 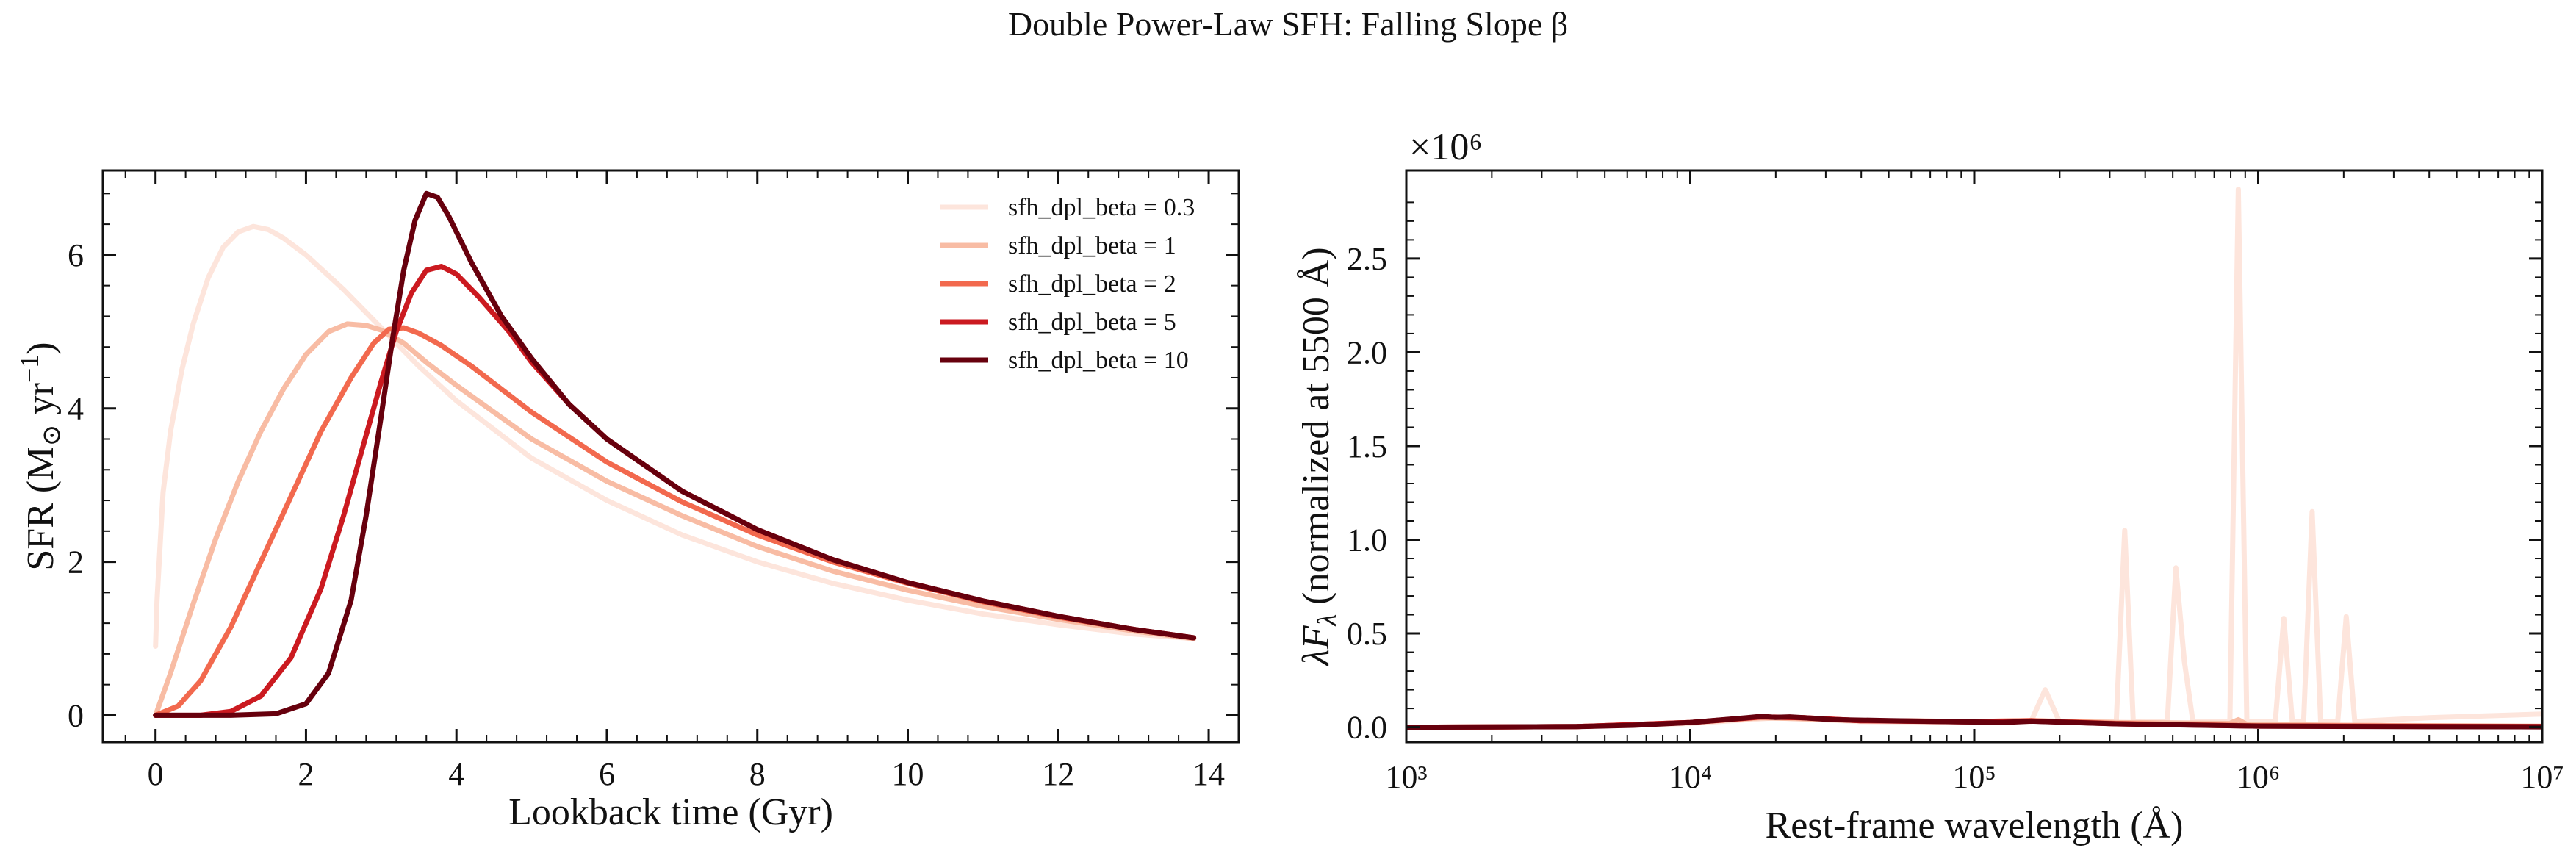 What do you see at coordinates (41, 509) in the screenshot?
I see `sfr-y-label-main: SFR (M` at bounding box center [41, 509].